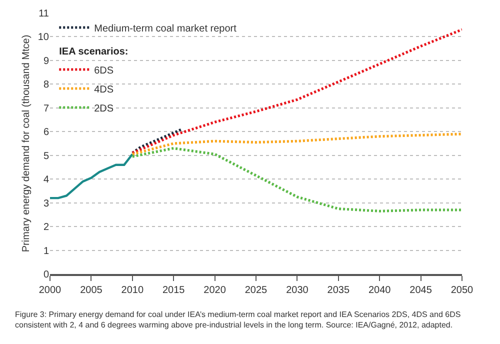 The height and width of the screenshot is (344, 500). Describe the element at coordinates (46, 132) in the screenshot. I see `y-tick-label: 6` at that location.